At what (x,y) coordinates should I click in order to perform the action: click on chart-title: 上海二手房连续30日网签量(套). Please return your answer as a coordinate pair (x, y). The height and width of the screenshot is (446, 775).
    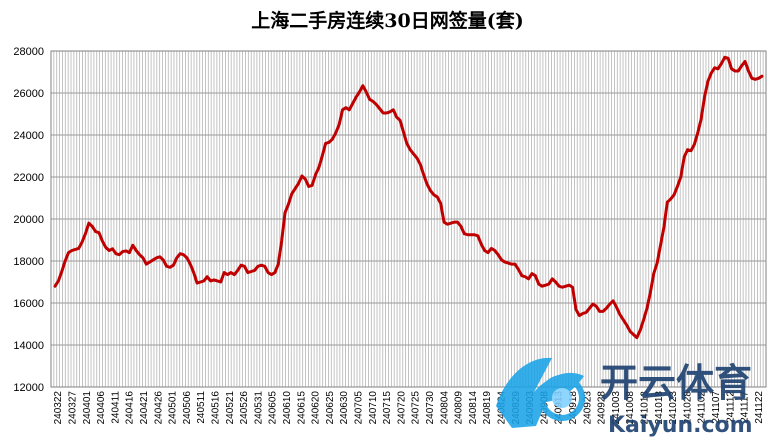
    Looking at the image, I should click on (387, 21).